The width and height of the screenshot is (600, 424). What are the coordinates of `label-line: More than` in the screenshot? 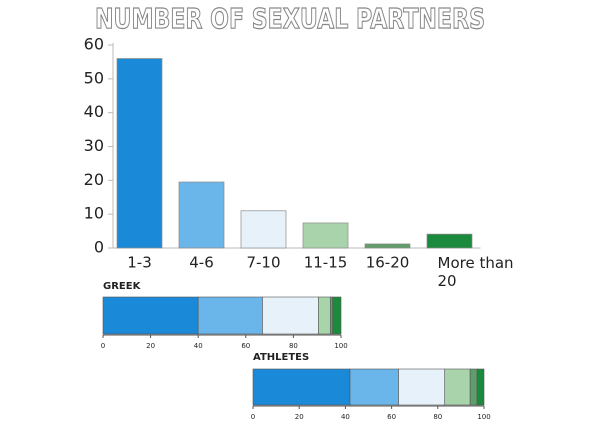 It's located at (478, 263).